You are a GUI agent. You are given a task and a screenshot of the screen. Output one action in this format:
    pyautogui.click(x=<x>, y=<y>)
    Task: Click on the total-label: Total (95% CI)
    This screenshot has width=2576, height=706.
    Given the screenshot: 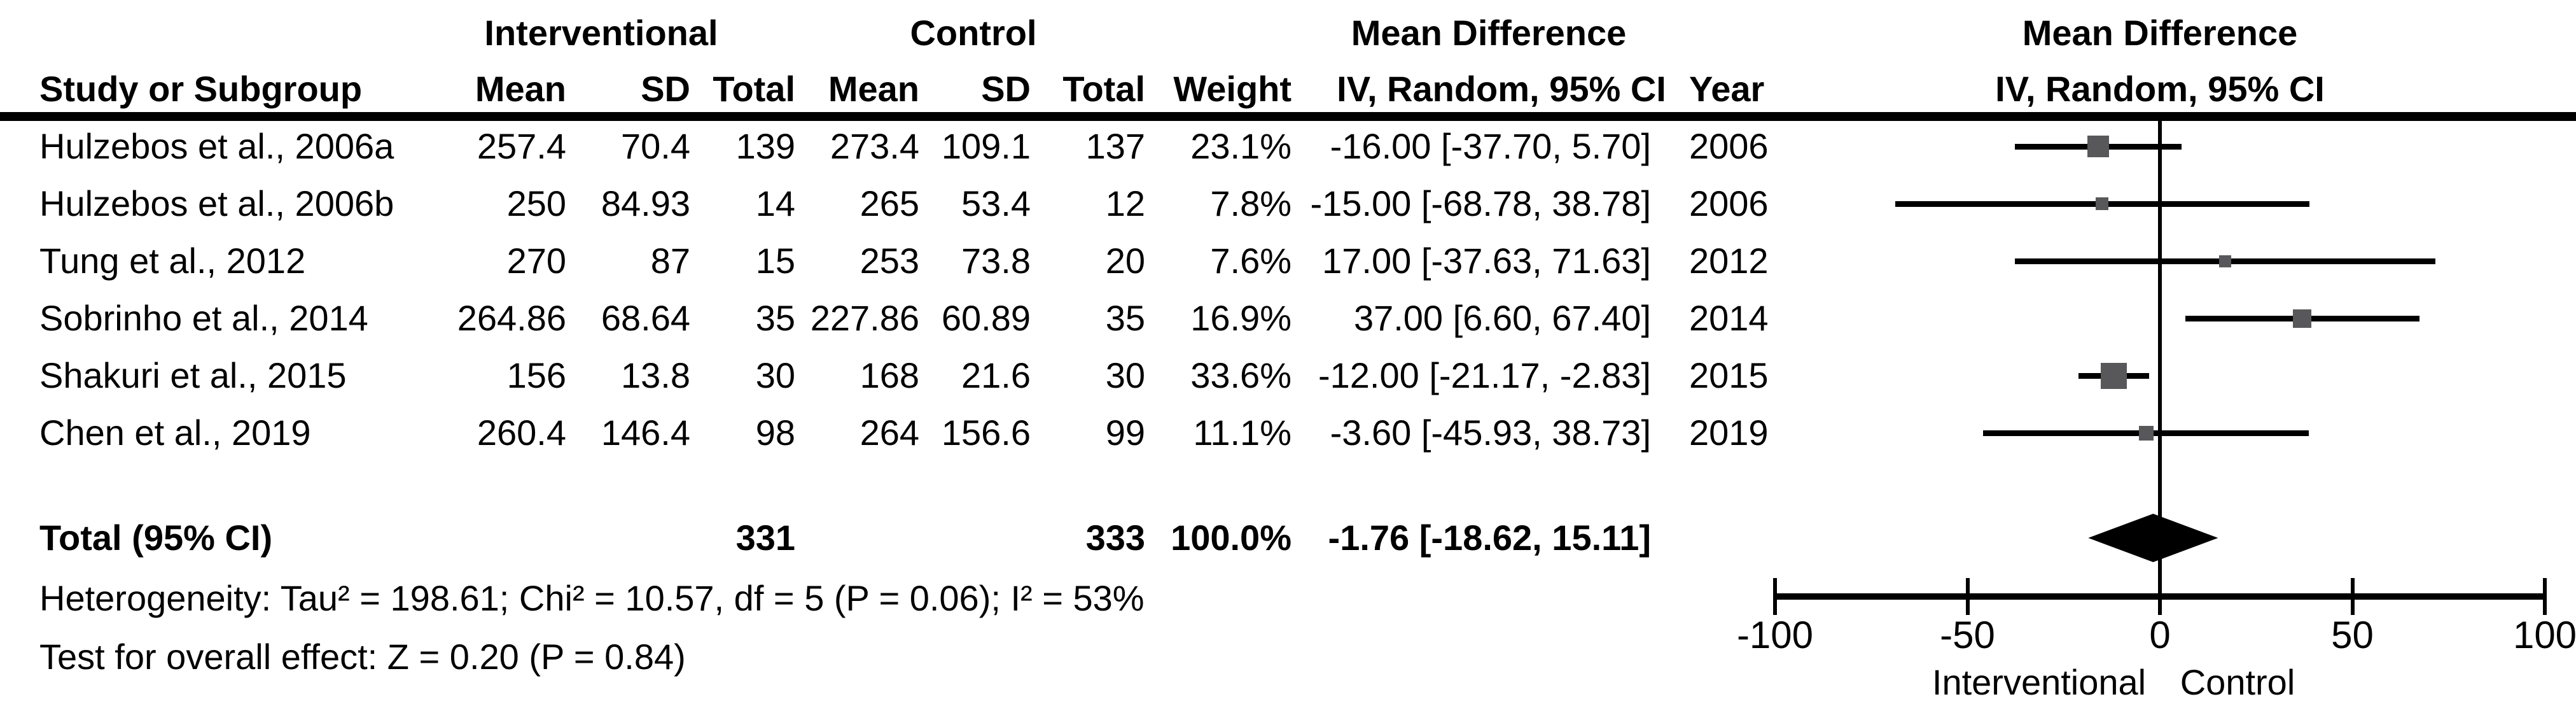 What is the action you would take?
    pyautogui.click(x=156, y=538)
    